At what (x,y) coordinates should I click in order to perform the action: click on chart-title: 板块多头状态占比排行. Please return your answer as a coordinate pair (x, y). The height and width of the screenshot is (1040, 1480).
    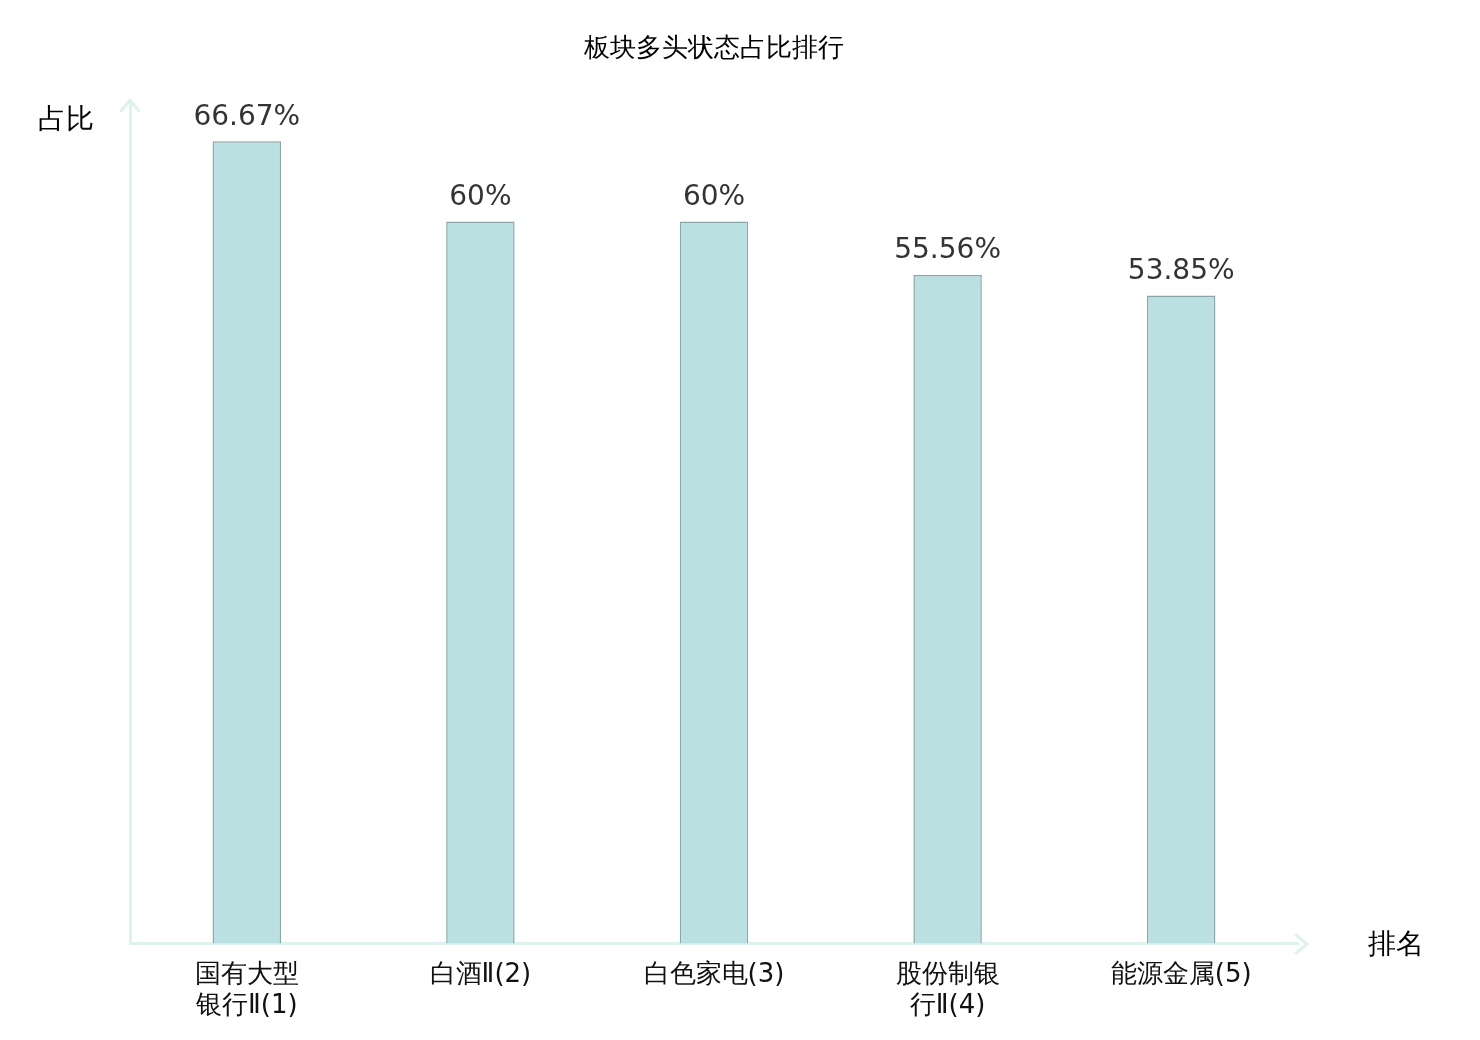
    Looking at the image, I should click on (713, 47).